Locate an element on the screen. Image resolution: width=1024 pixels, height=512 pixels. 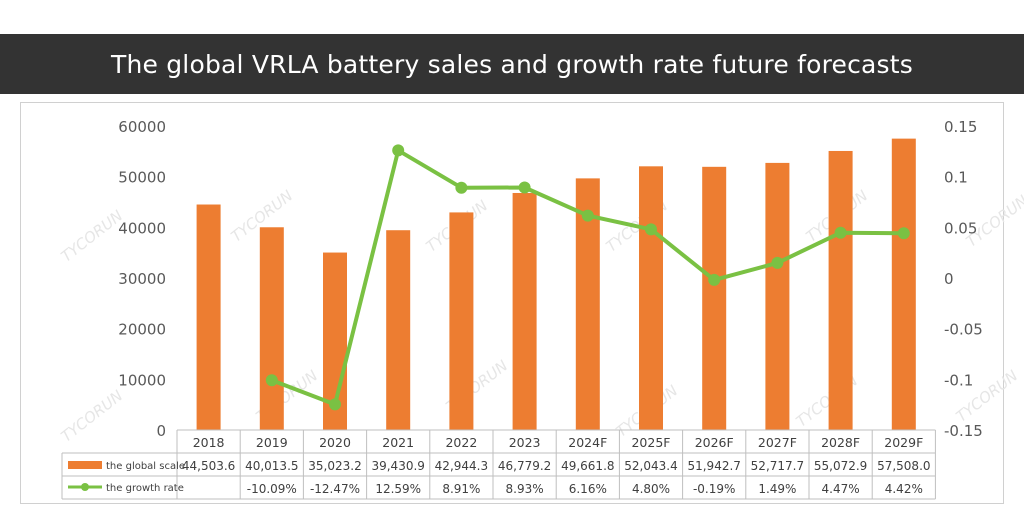
data-label-scale: 46,779.2 is located at coordinates (524, 466).